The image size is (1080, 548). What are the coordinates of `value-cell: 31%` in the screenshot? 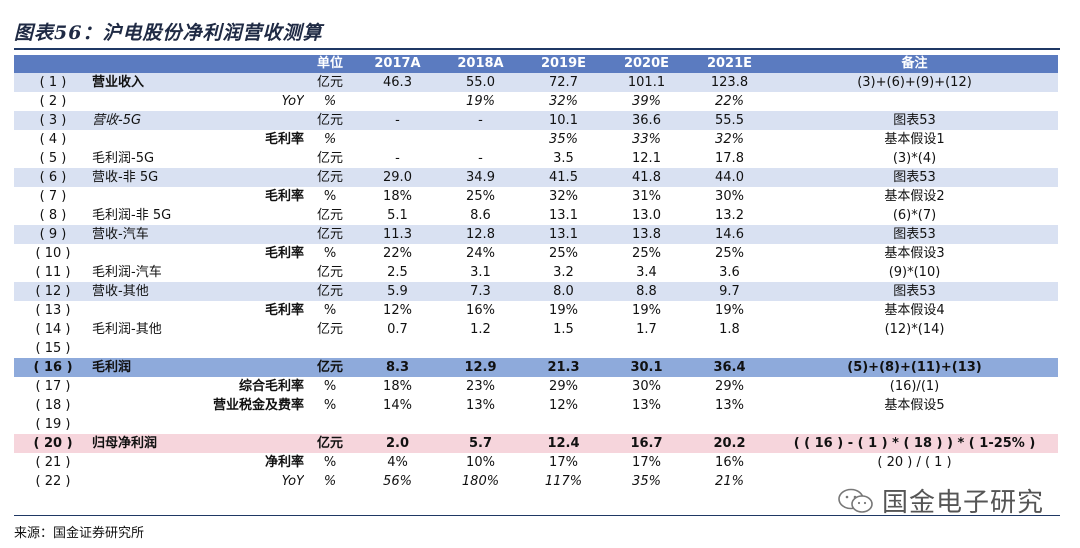 It's located at (646, 196).